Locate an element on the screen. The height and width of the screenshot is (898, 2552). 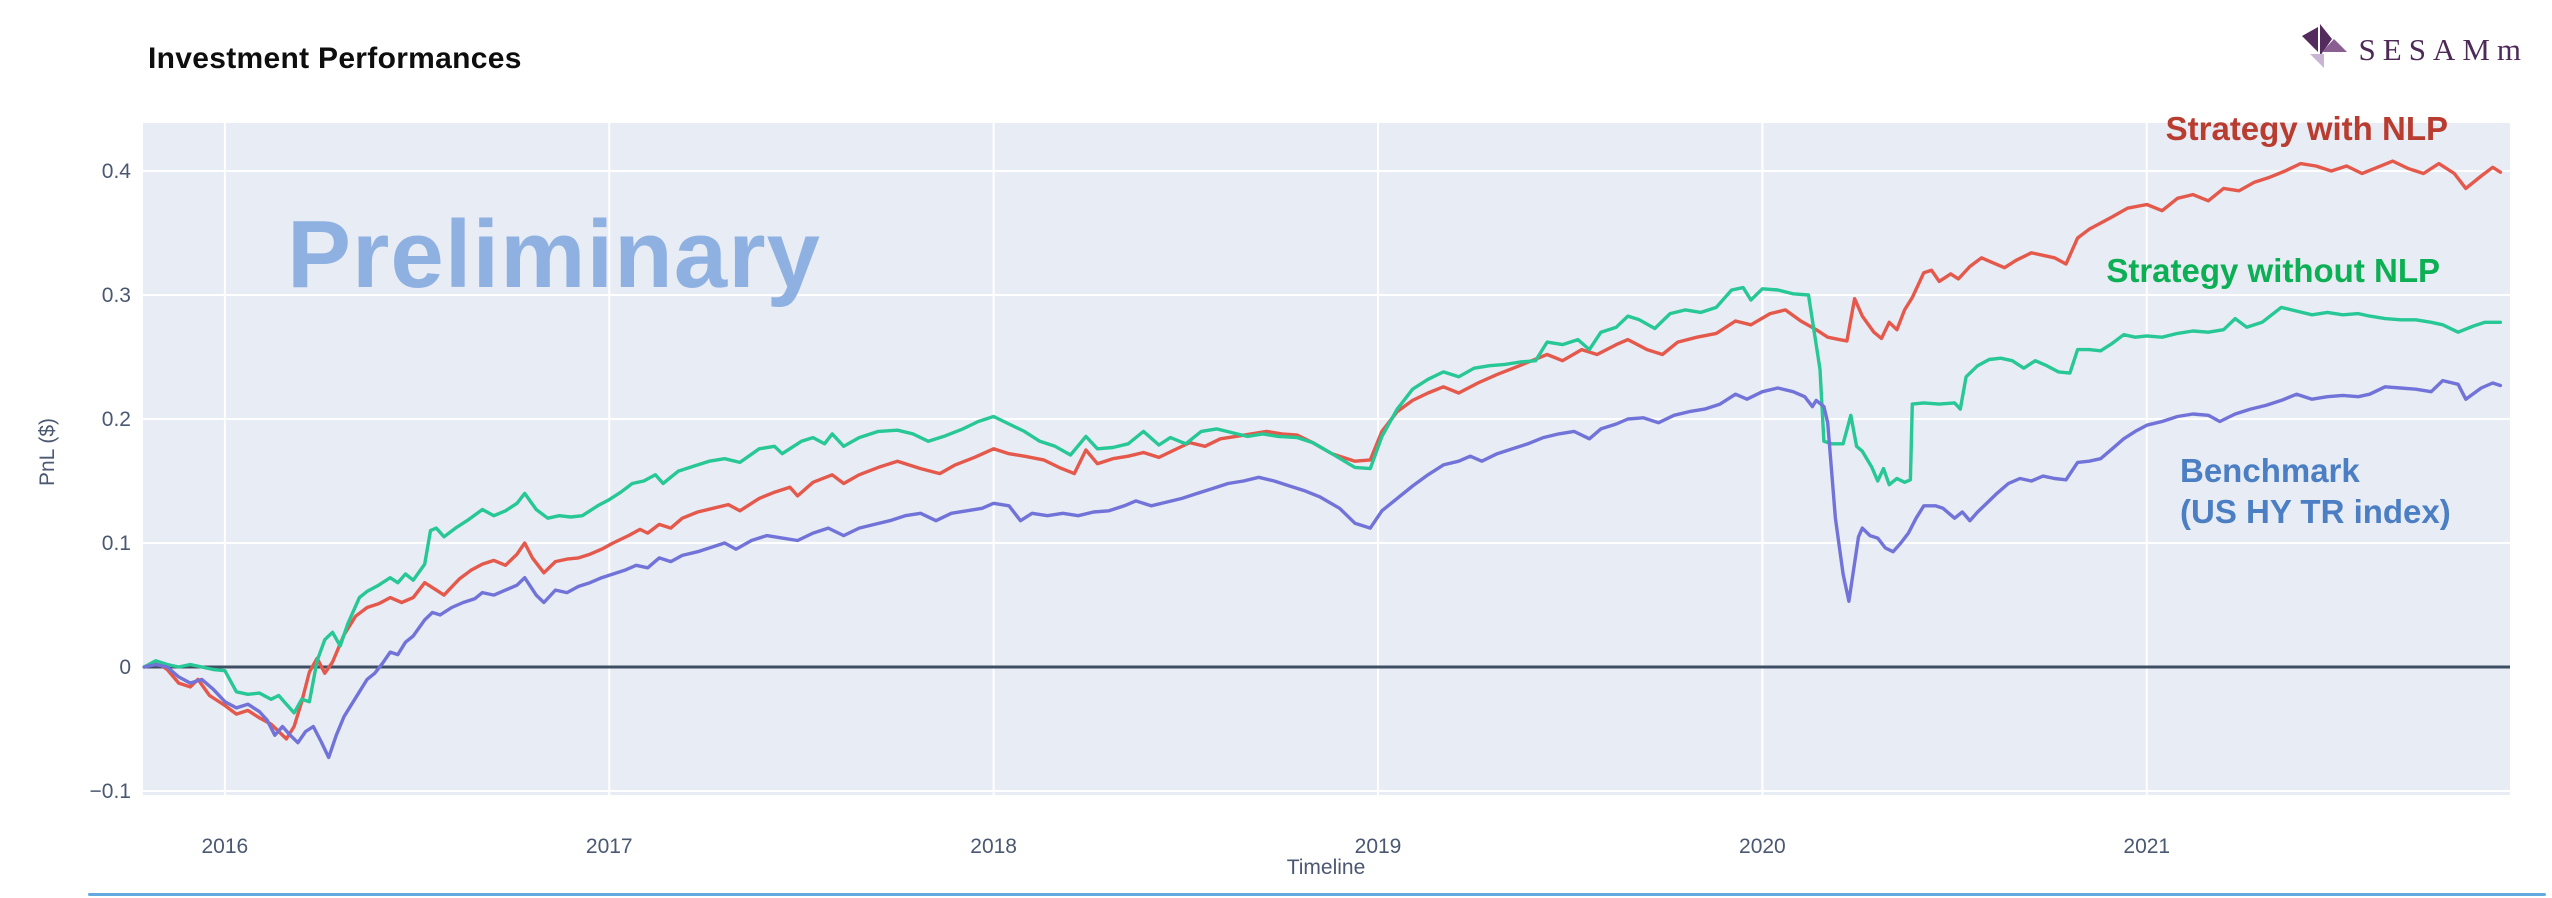
y-tick-label: 0 is located at coordinates (125, 667).